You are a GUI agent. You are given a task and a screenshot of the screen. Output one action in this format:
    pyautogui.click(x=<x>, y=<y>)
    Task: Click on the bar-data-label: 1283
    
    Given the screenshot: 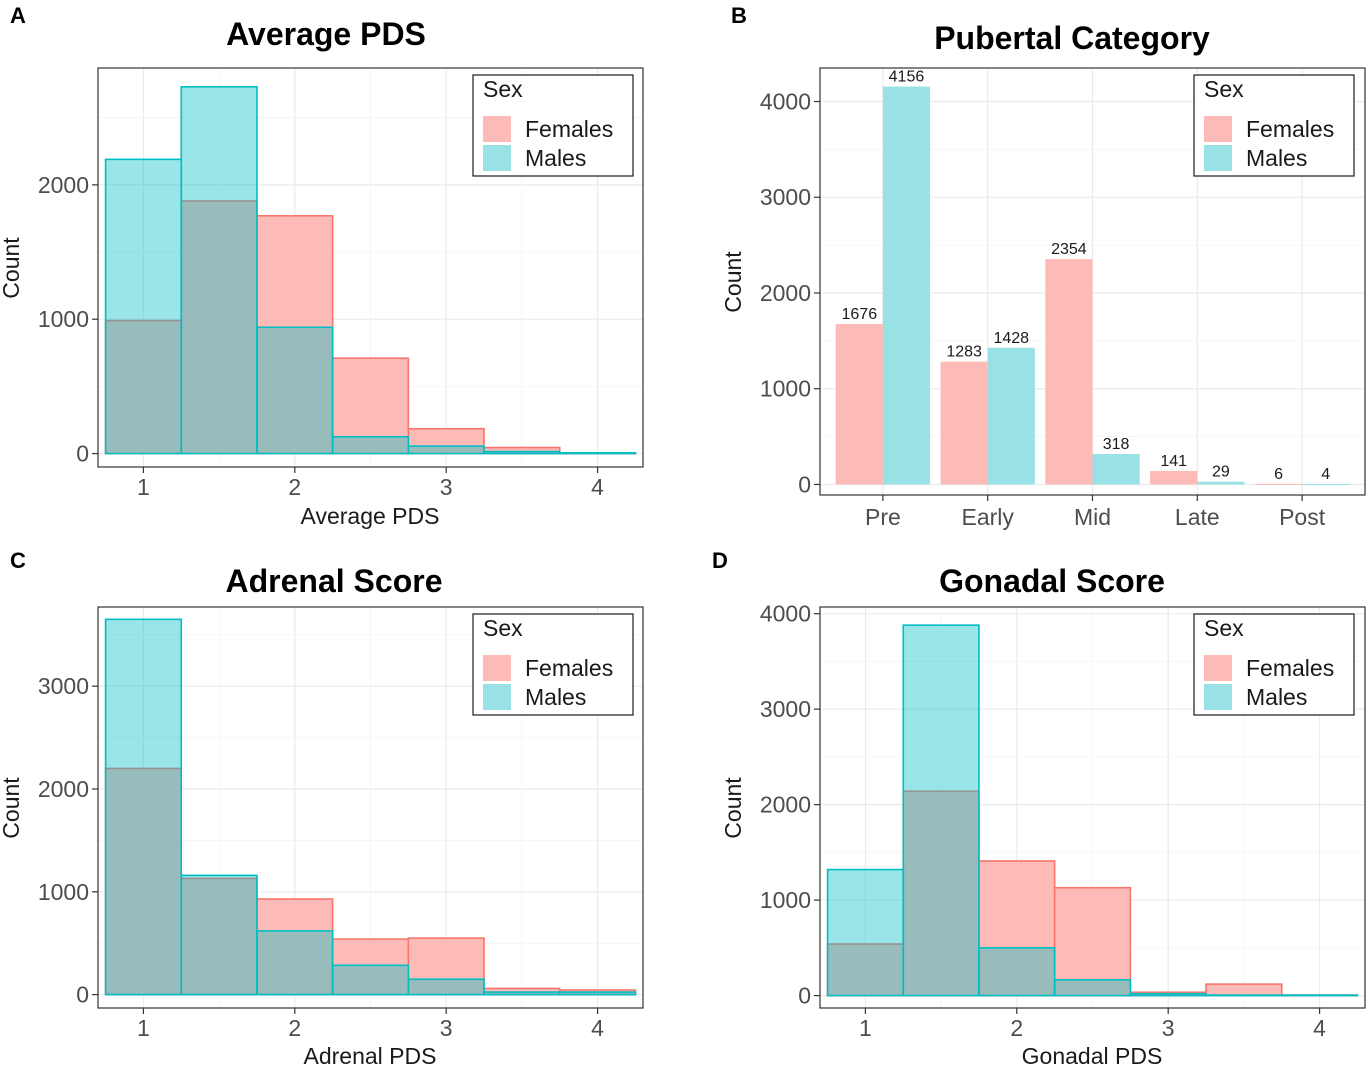 What is the action you would take?
    pyautogui.click(x=964, y=352)
    